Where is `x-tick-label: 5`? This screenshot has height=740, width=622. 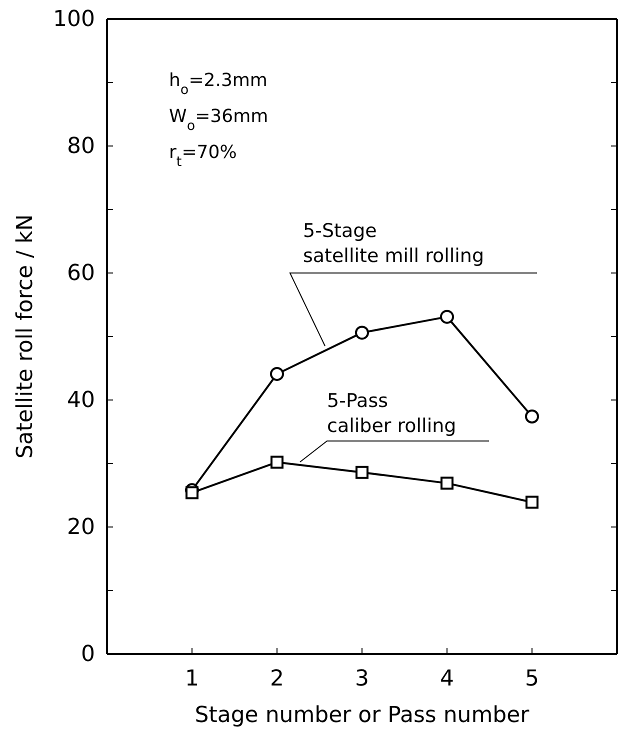
x-tick-label: 5 is located at coordinates (532, 679).